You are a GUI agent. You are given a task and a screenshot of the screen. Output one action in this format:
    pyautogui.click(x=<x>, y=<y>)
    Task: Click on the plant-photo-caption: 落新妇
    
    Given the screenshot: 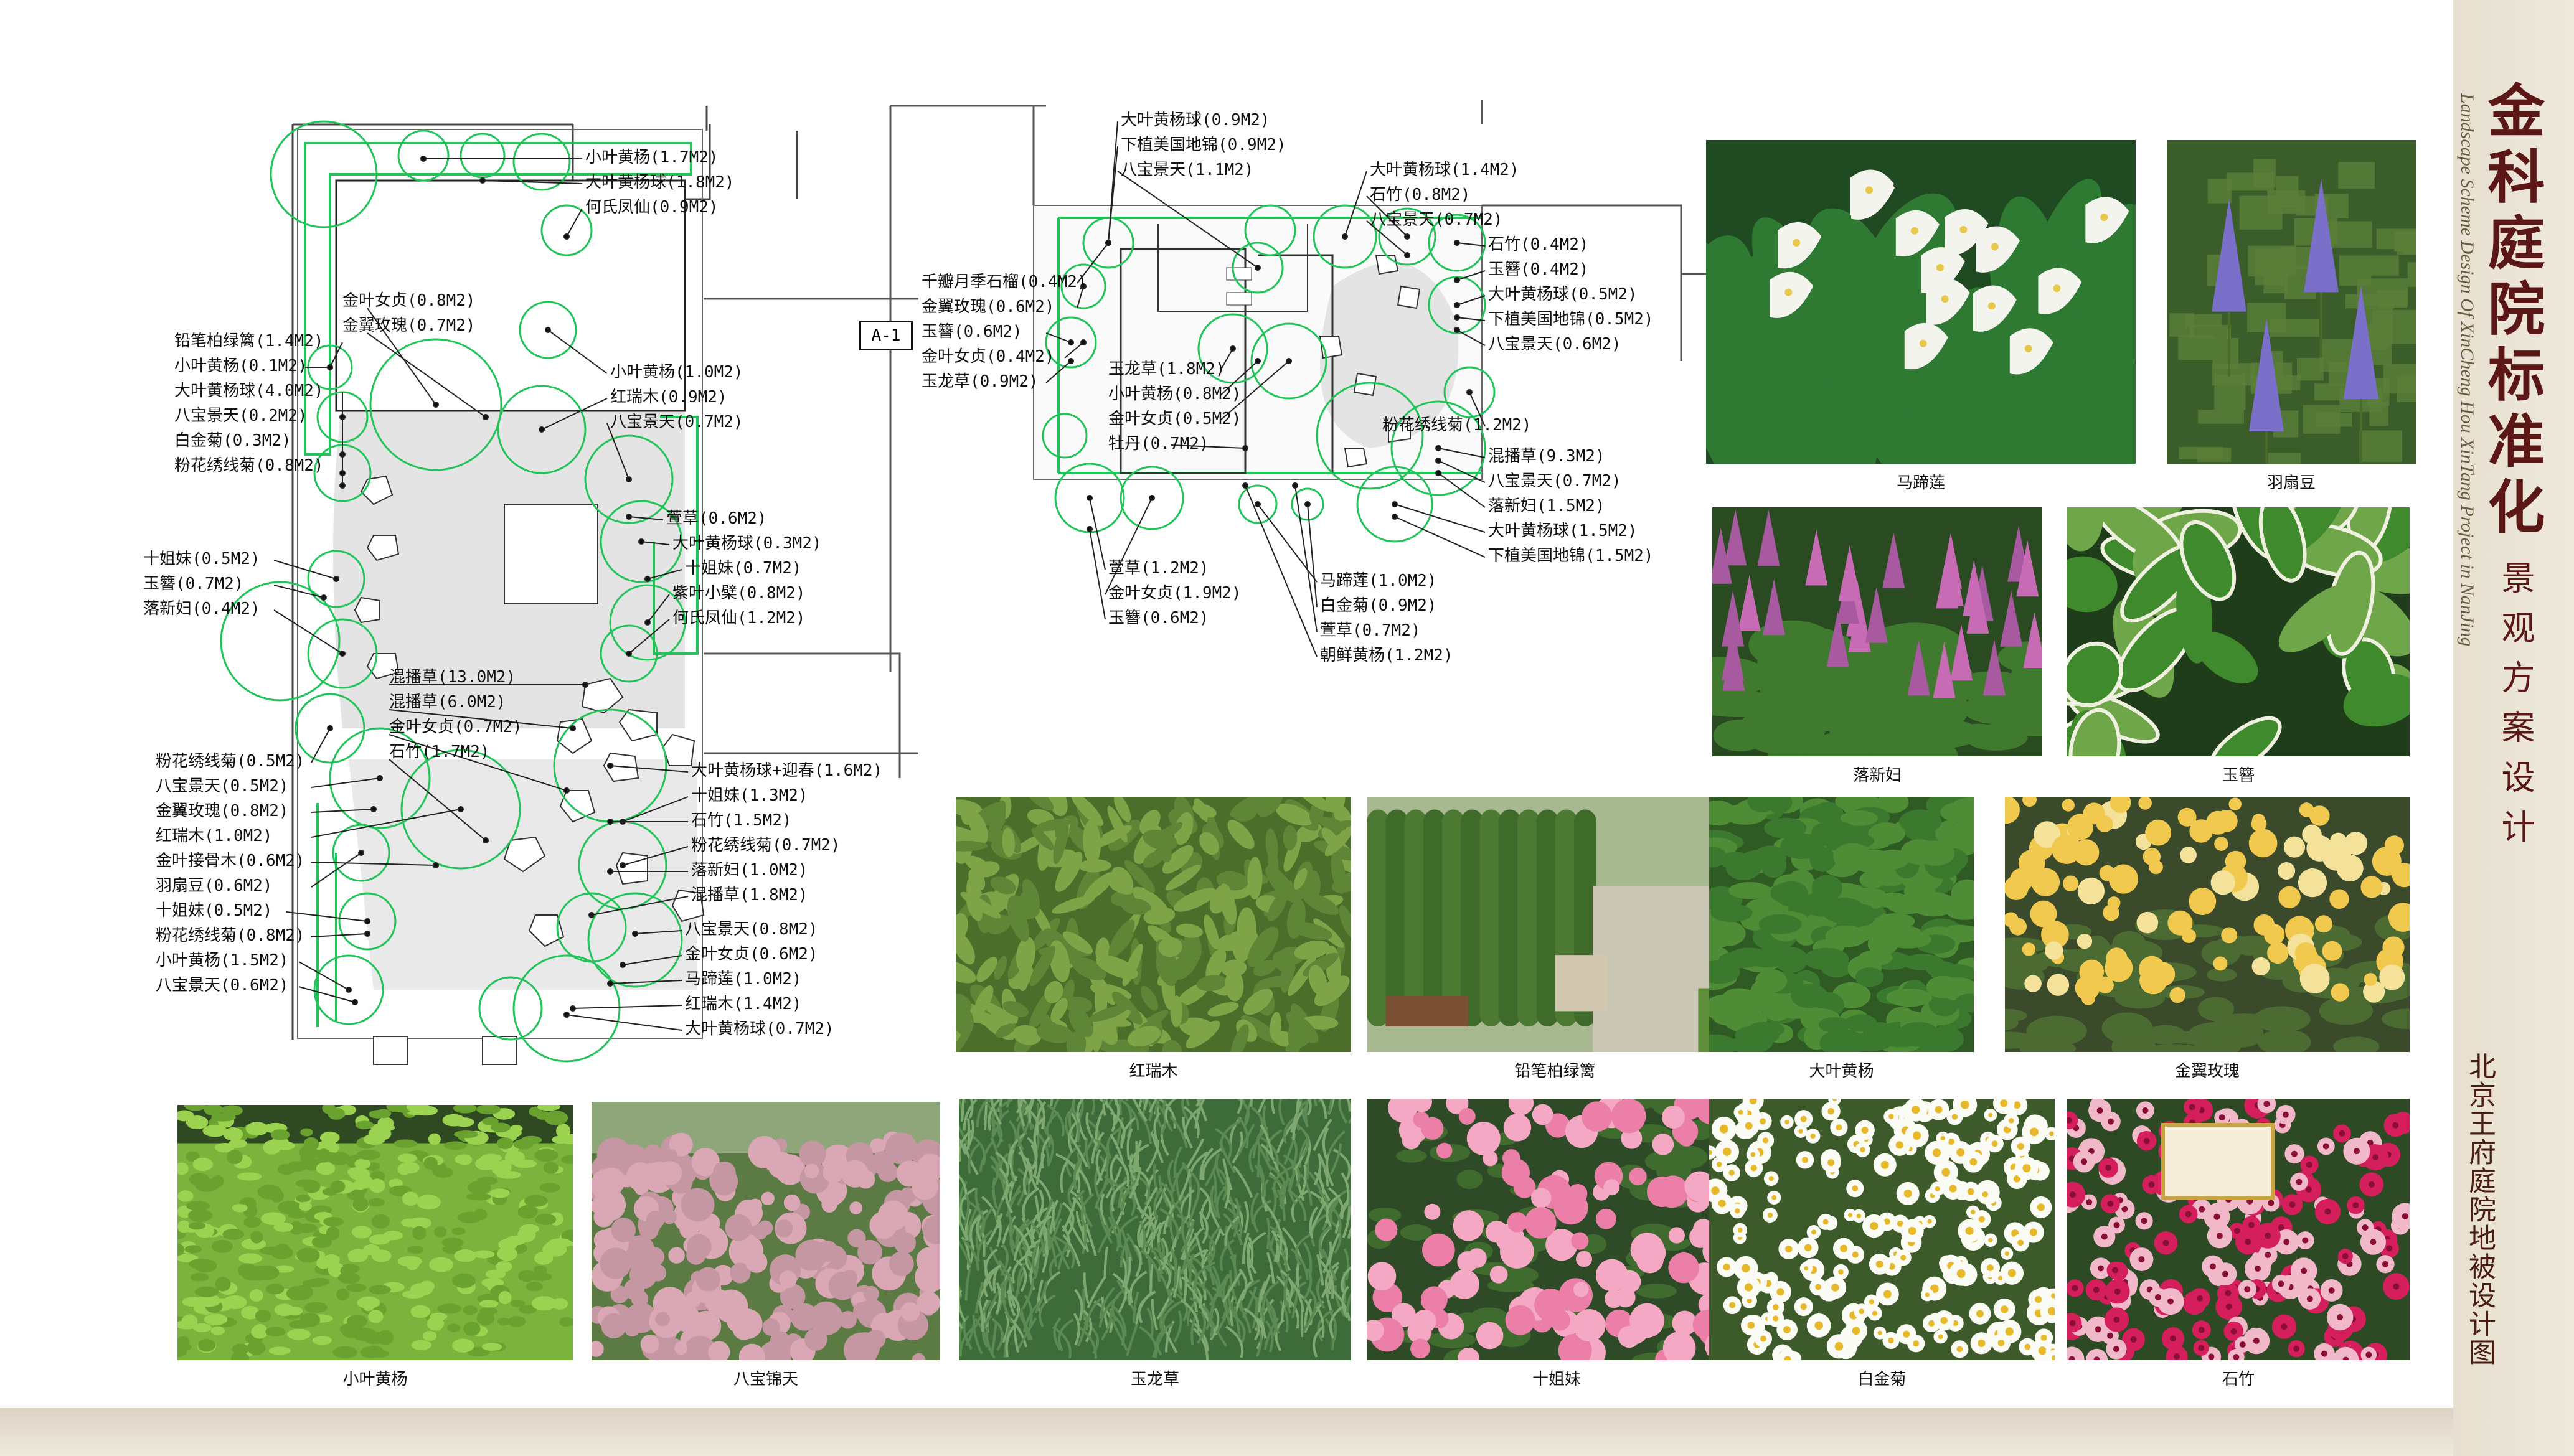 What is the action you would take?
    pyautogui.click(x=1877, y=775)
    